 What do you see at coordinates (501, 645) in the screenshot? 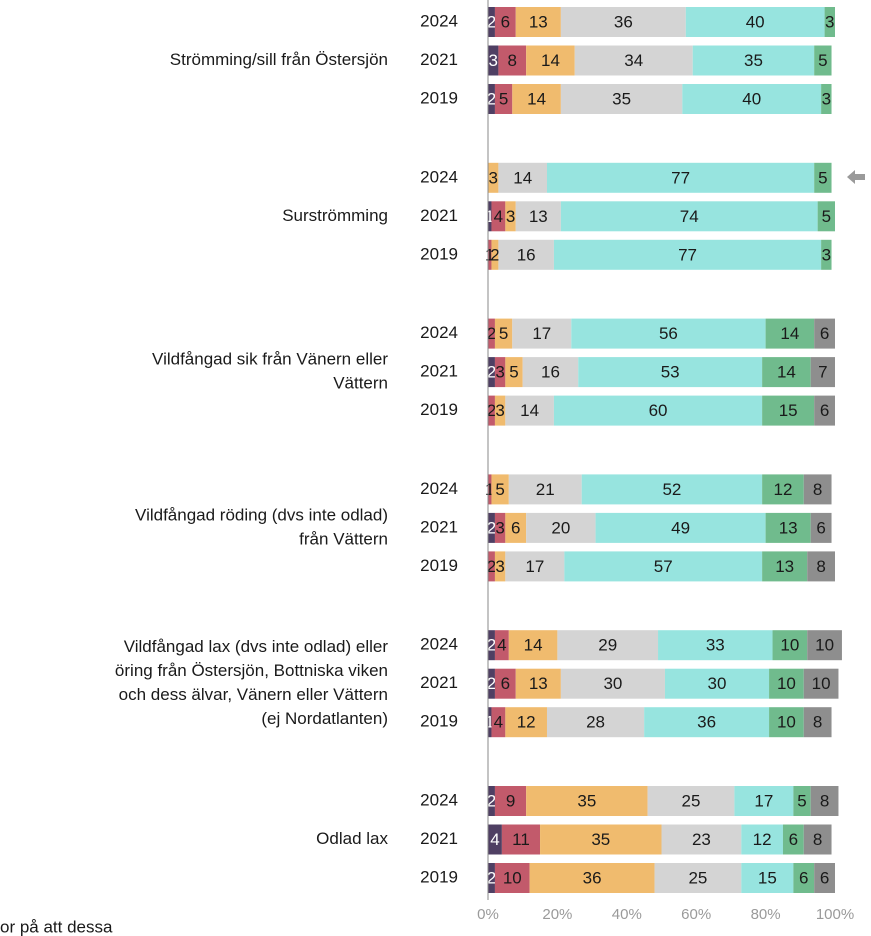
I see `value-label: 4` at bounding box center [501, 645].